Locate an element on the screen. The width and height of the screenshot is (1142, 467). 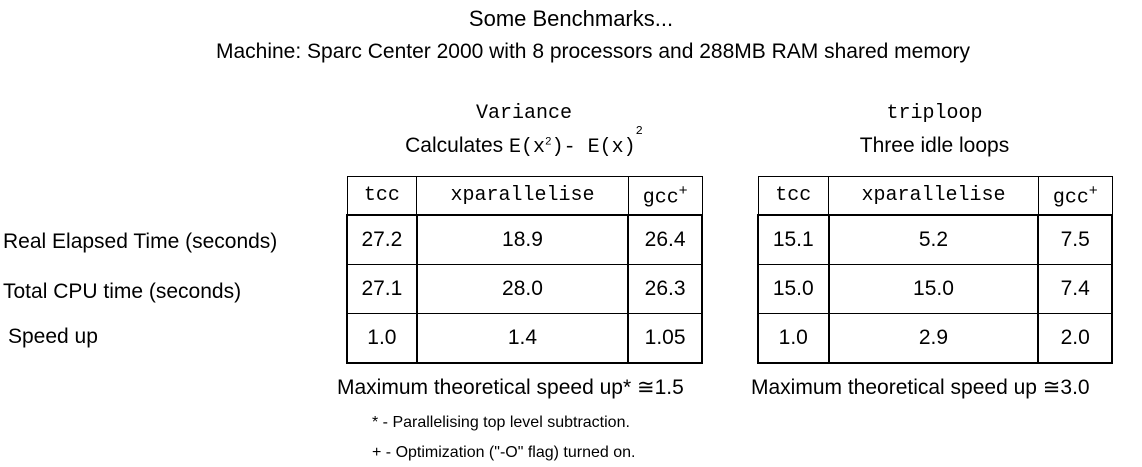
table-row: 1.0 2.9 2.0 is located at coordinates (935, 338).